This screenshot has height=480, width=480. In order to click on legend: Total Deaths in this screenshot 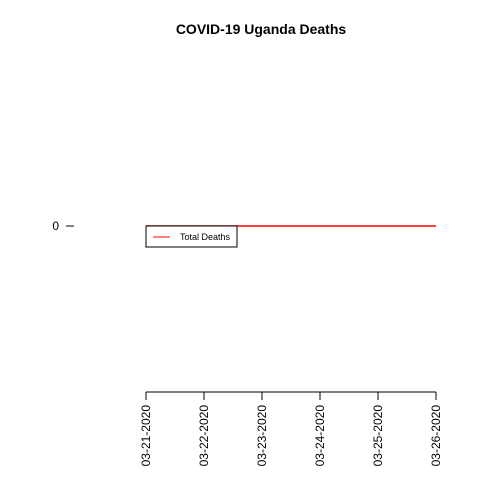, I will do `click(191, 236)`.